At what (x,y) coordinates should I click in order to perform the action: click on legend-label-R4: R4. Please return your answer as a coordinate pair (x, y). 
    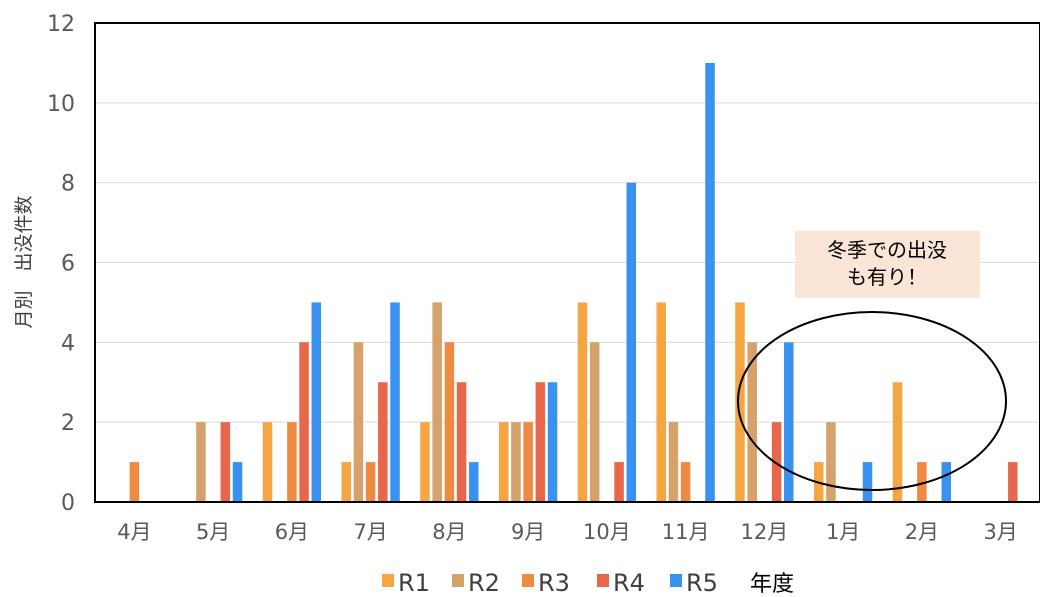
    Looking at the image, I should click on (629, 583).